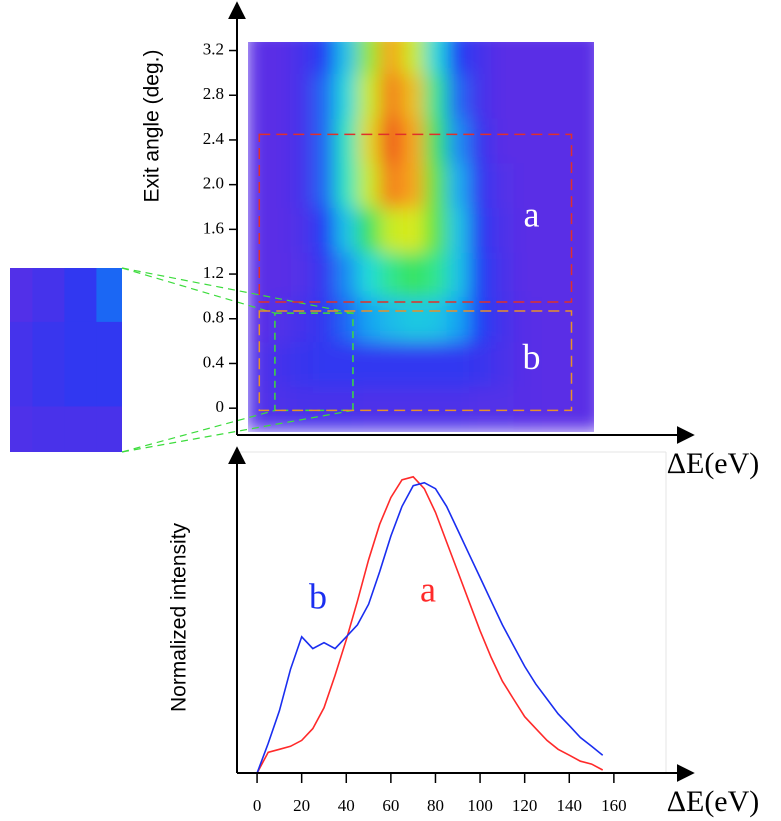 Image resolution: width=781 pixels, height=821 pixels. I want to click on y-tick-label: 0.8, so click(213, 317).